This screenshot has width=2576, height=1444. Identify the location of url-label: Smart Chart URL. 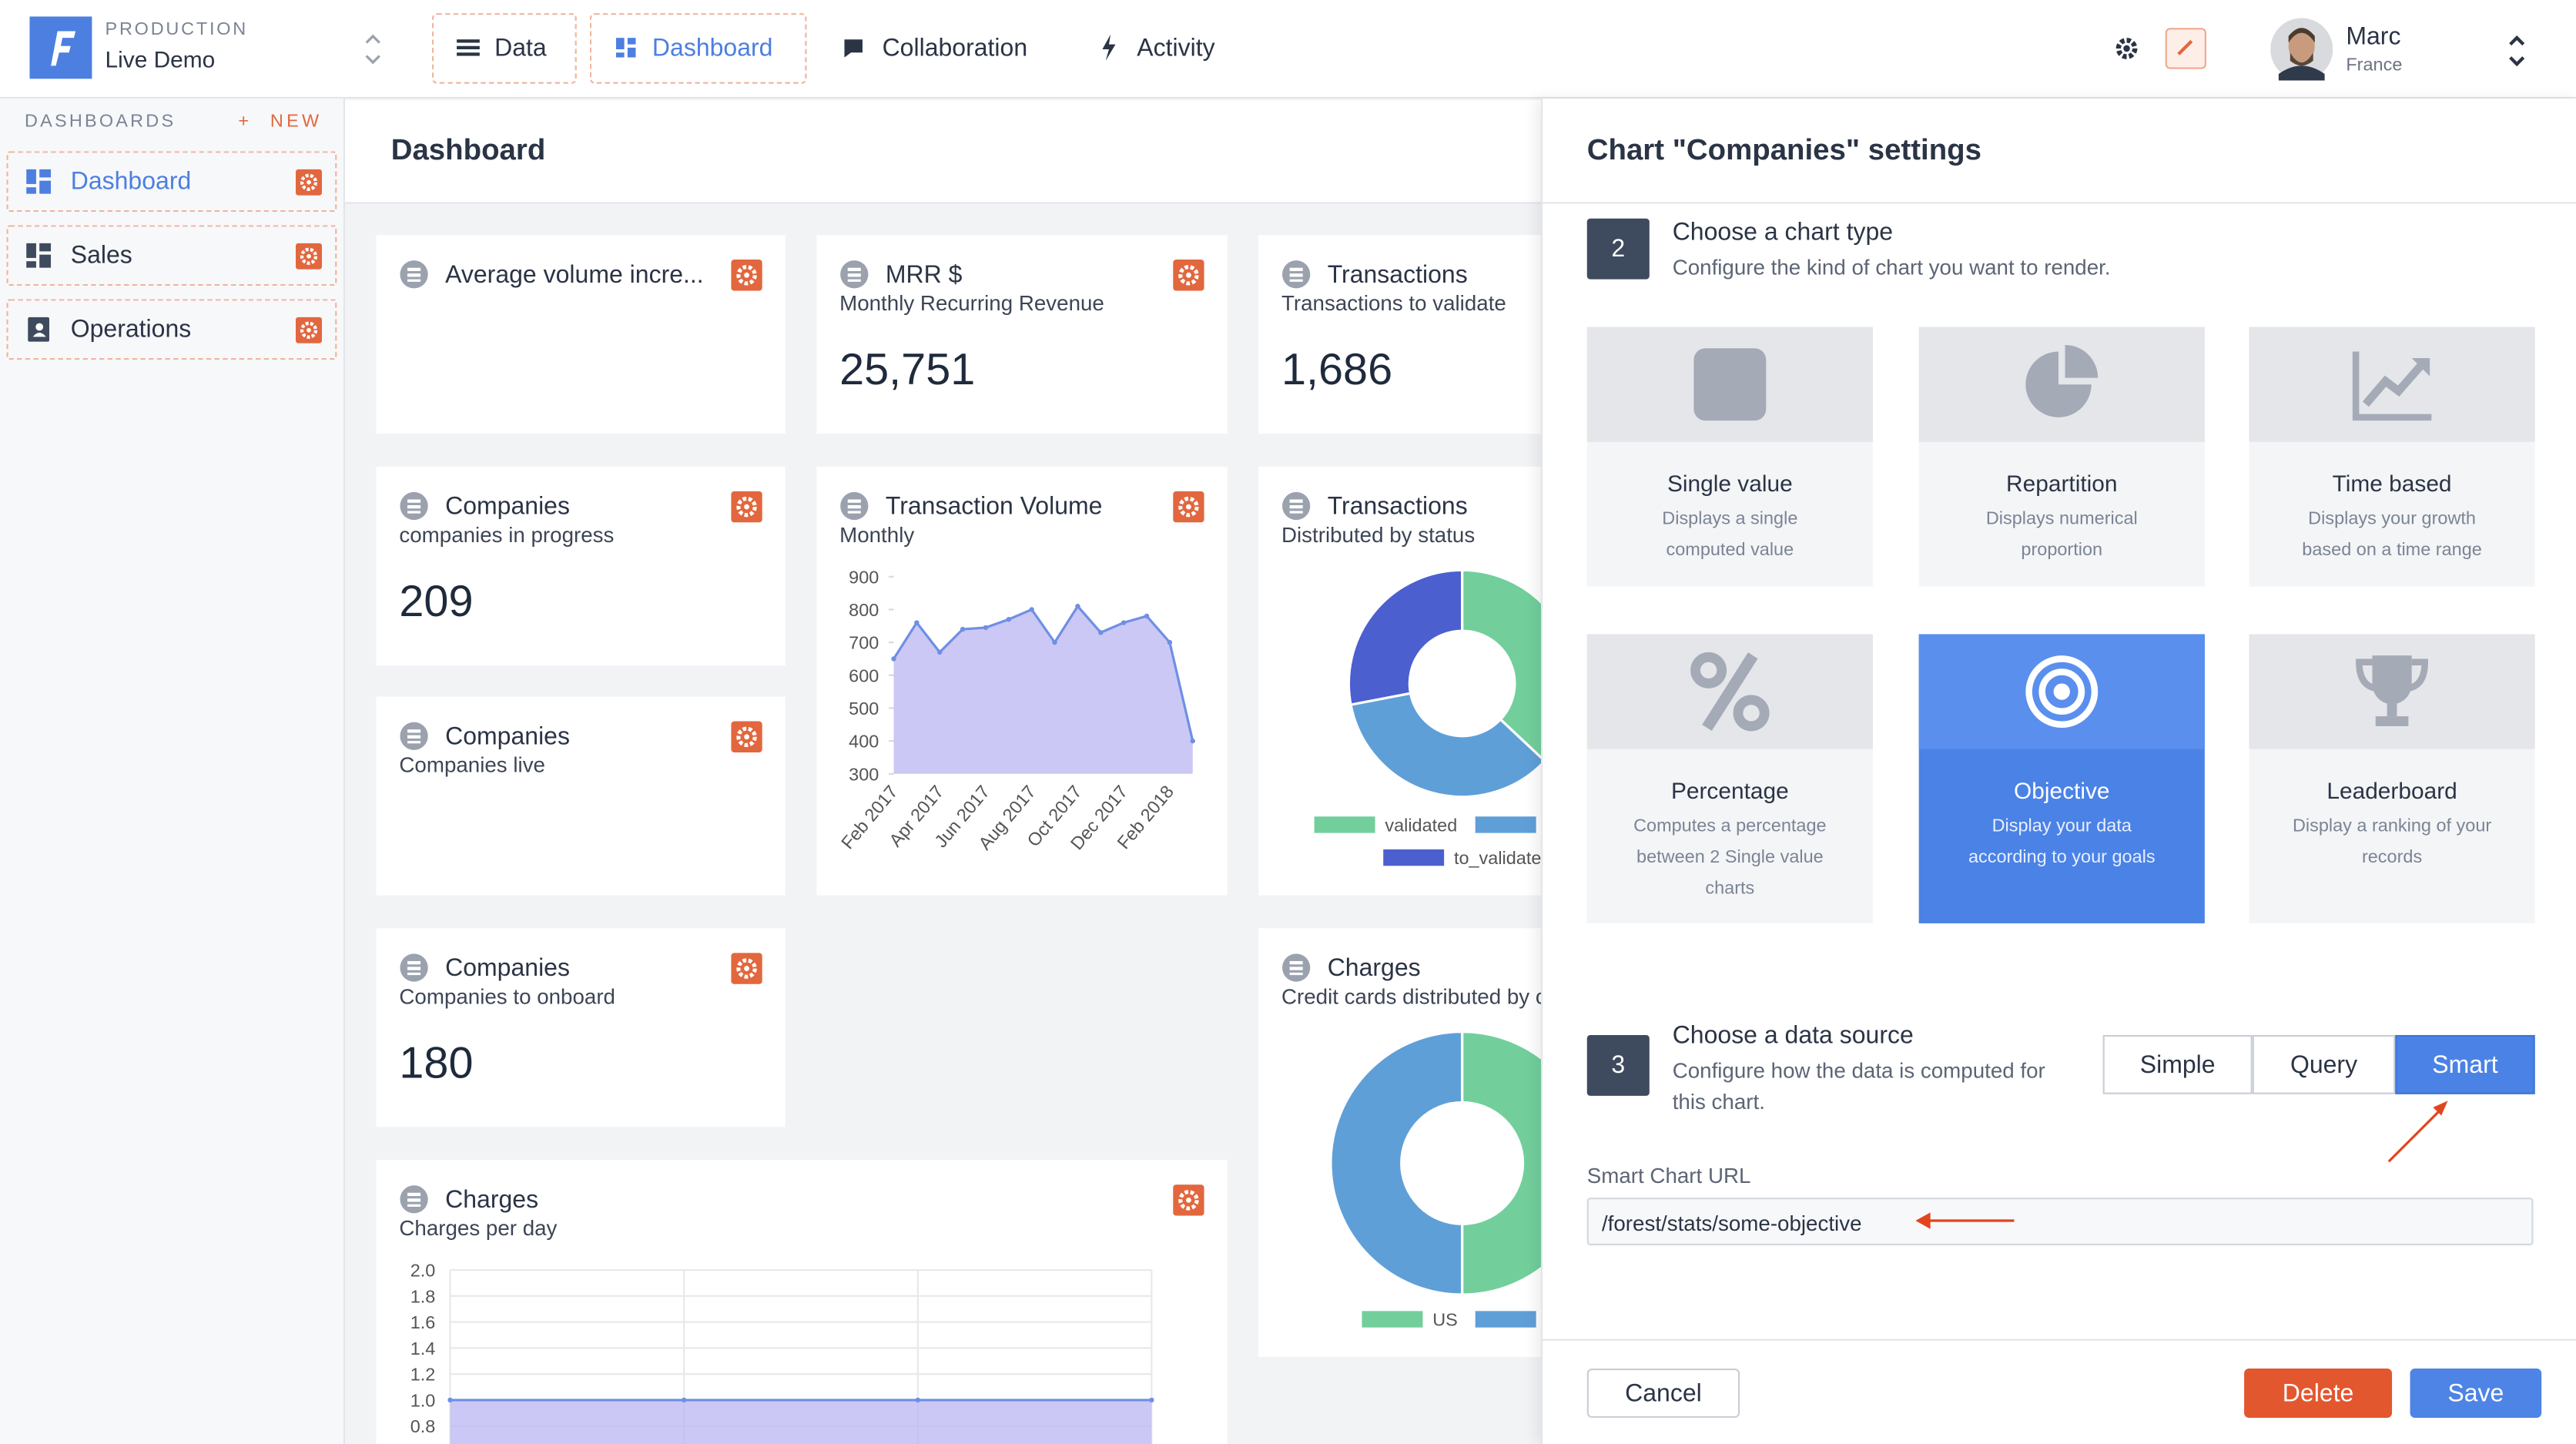
(1669, 1175).